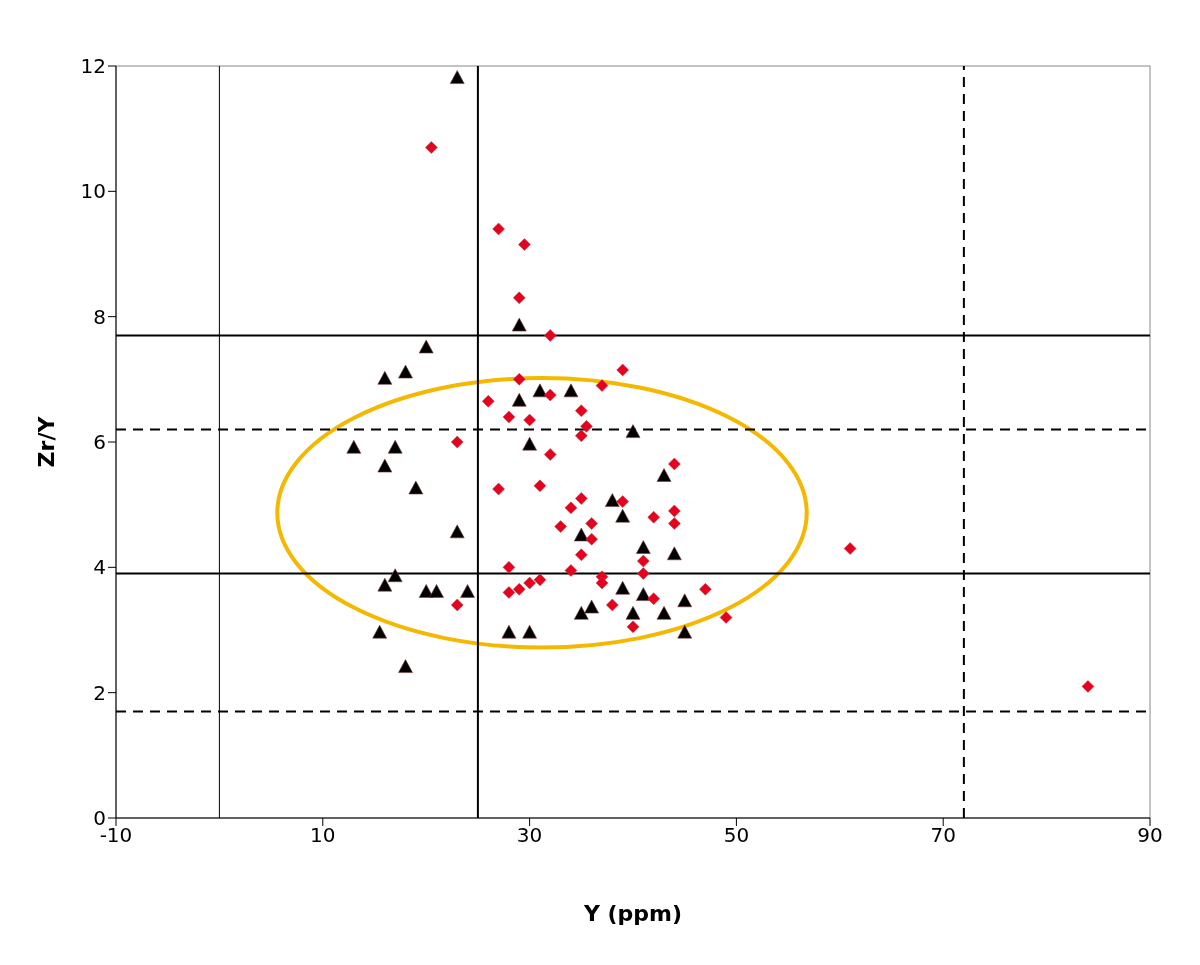 The image size is (1200, 965). What do you see at coordinates (93, 191) in the screenshot?
I see `y-tick-label: 10` at bounding box center [93, 191].